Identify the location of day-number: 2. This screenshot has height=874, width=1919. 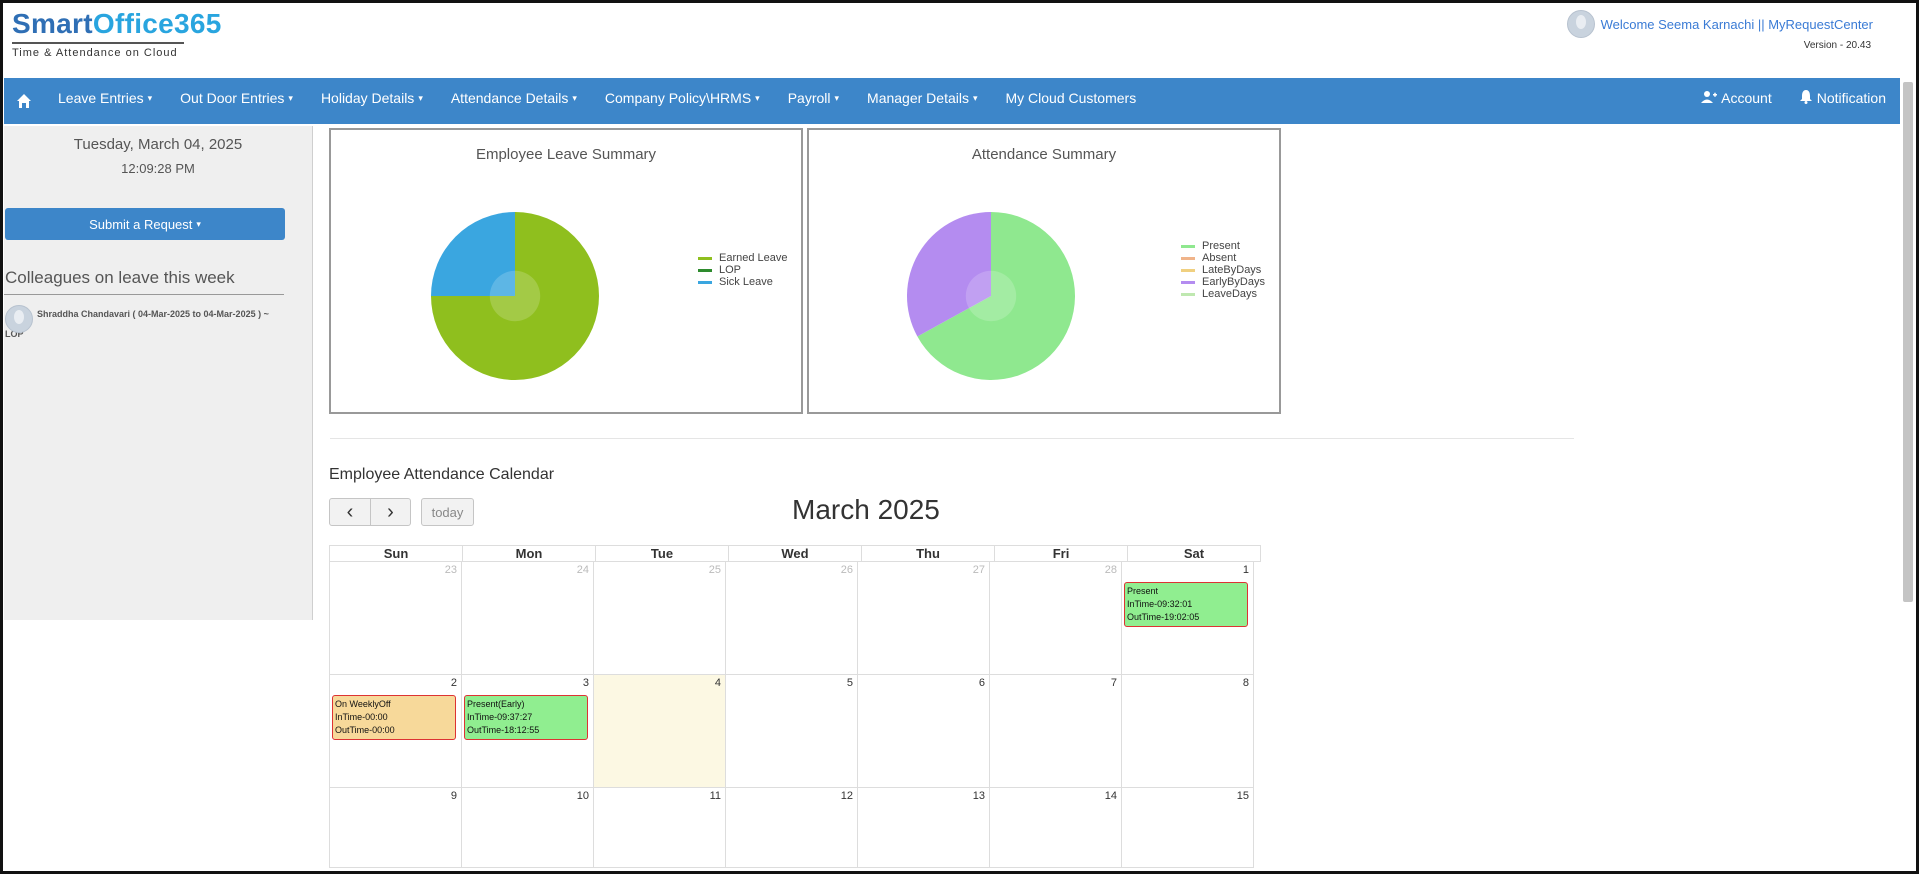
(453, 683).